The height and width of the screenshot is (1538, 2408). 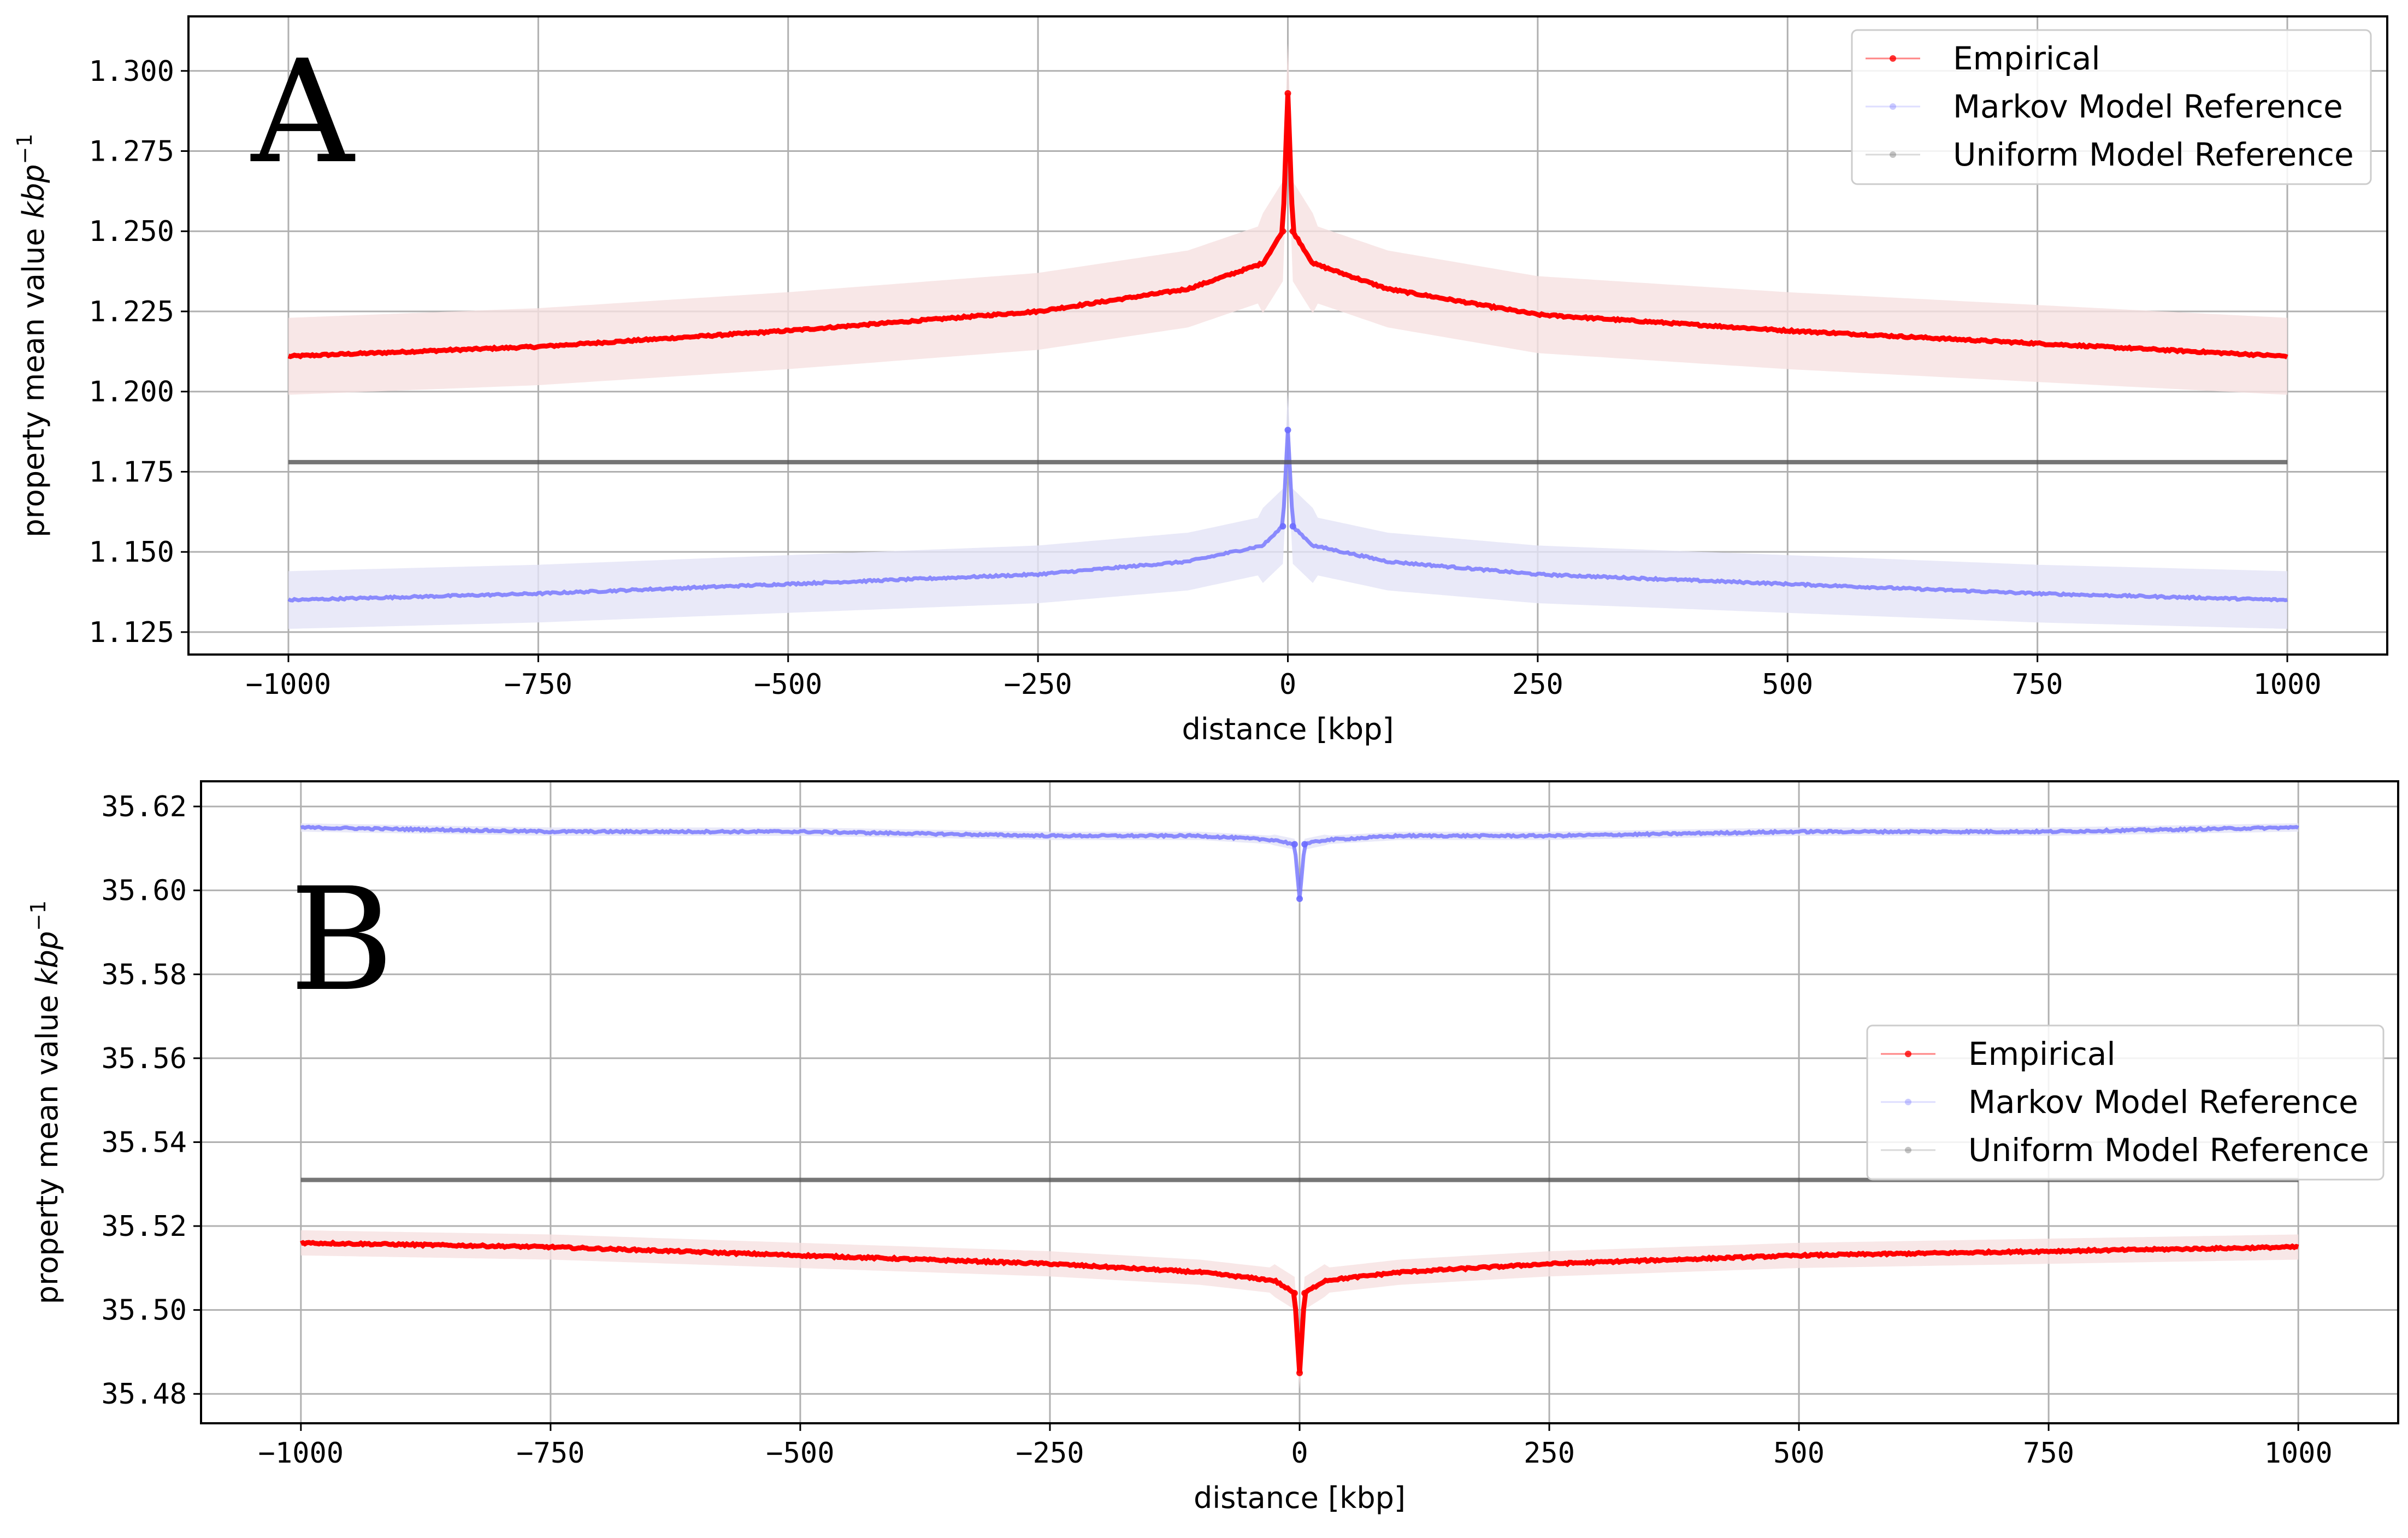 I want to click on y-tick-label: 1.275, so click(x=131, y=151).